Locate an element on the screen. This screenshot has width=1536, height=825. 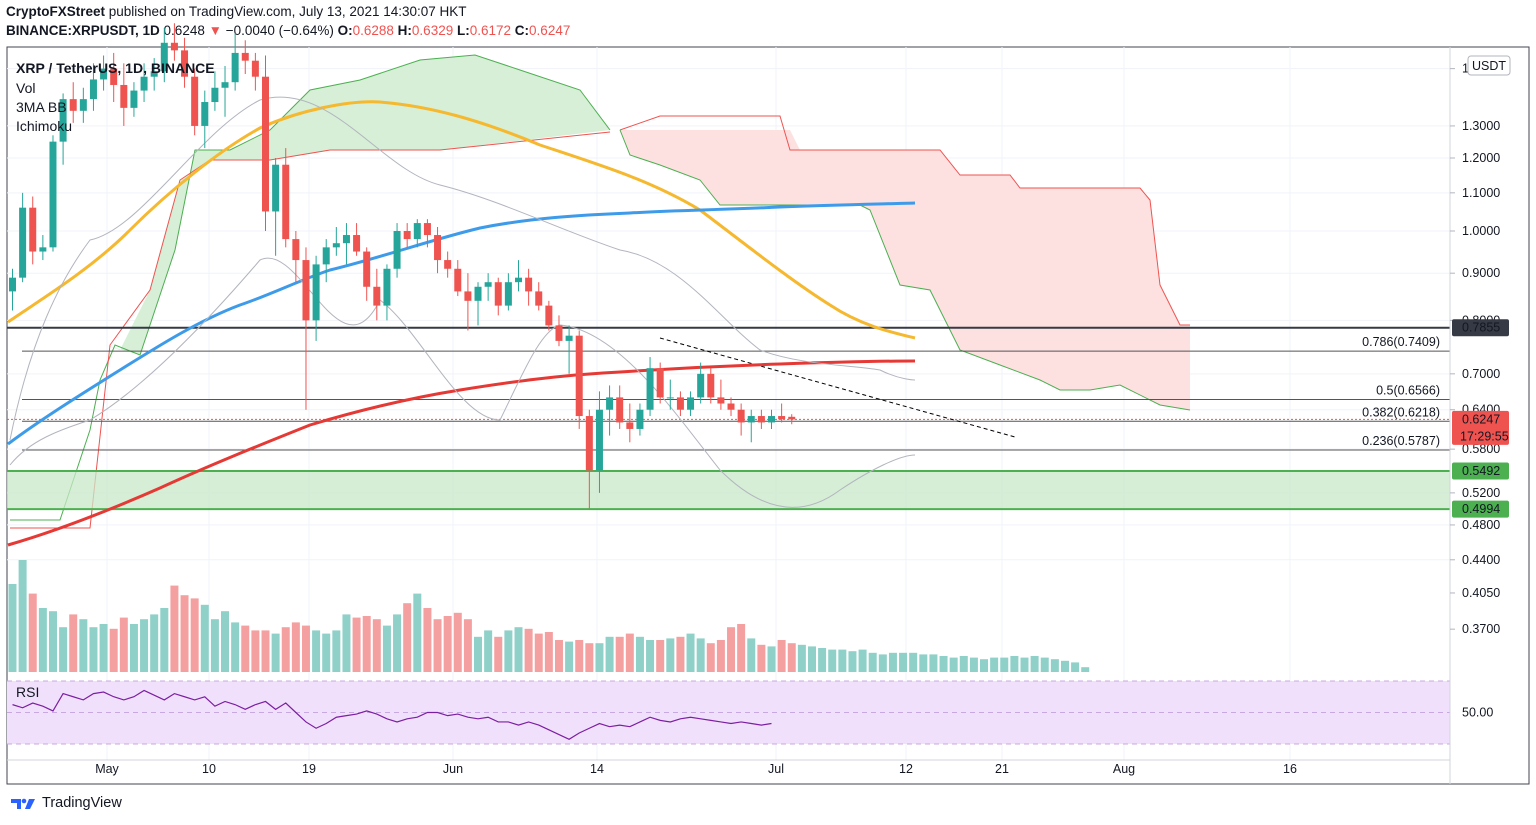
price-tick-label: 0.7000 is located at coordinates (1481, 374).